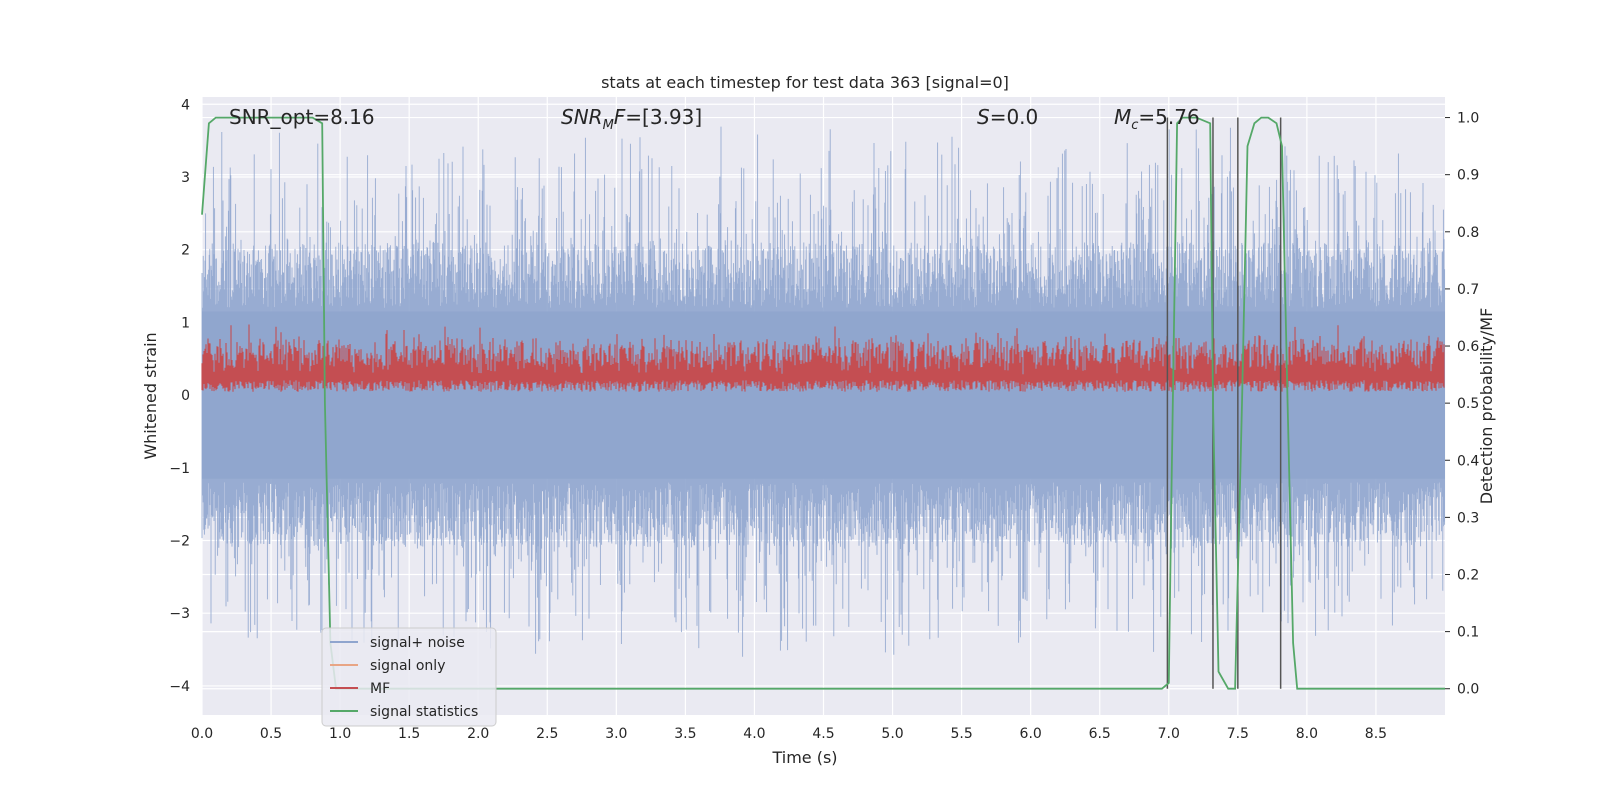 Image resolution: width=1600 pixels, height=800 pixels. Describe the element at coordinates (1169, 734) in the screenshot. I see `x-tick-label: 7.0` at that location.